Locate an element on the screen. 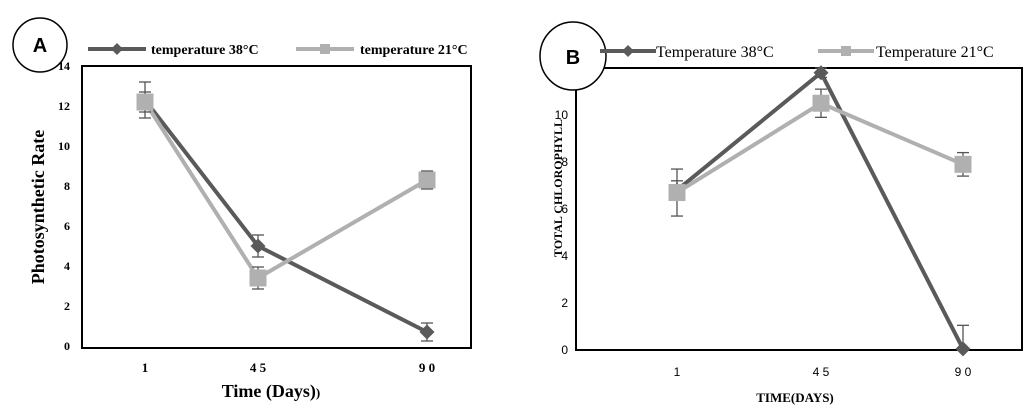 The height and width of the screenshot is (410, 1024). panel-b-y-axis-title: TOTAL CHLOROPHYLL is located at coordinates (558, 188).